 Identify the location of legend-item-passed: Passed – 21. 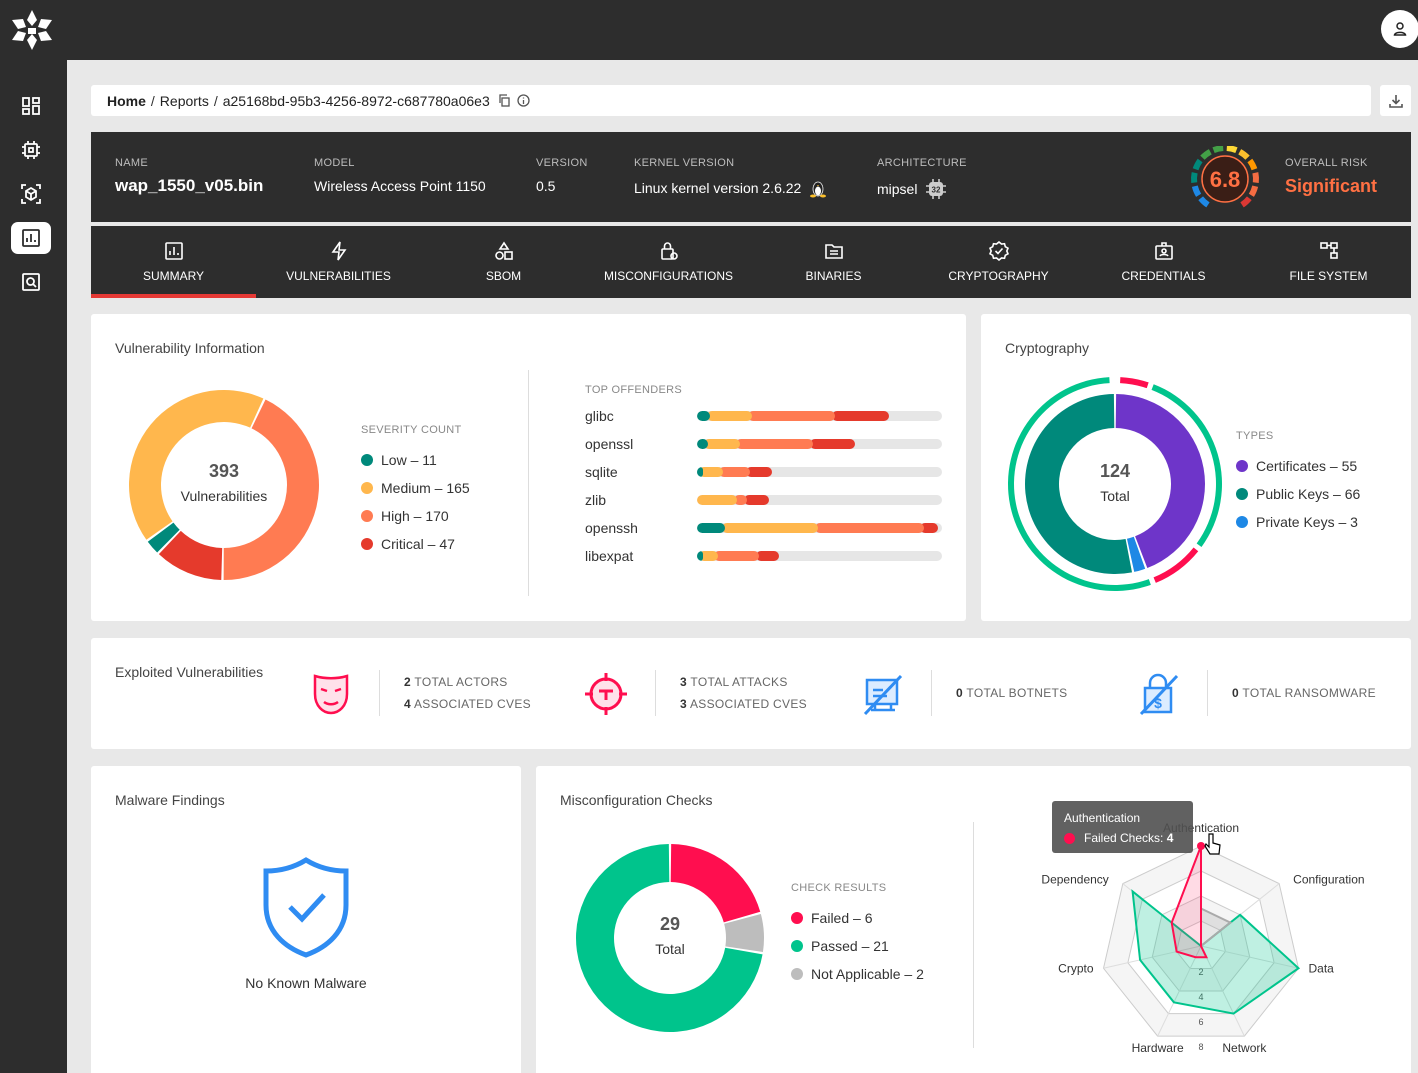
(857, 946).